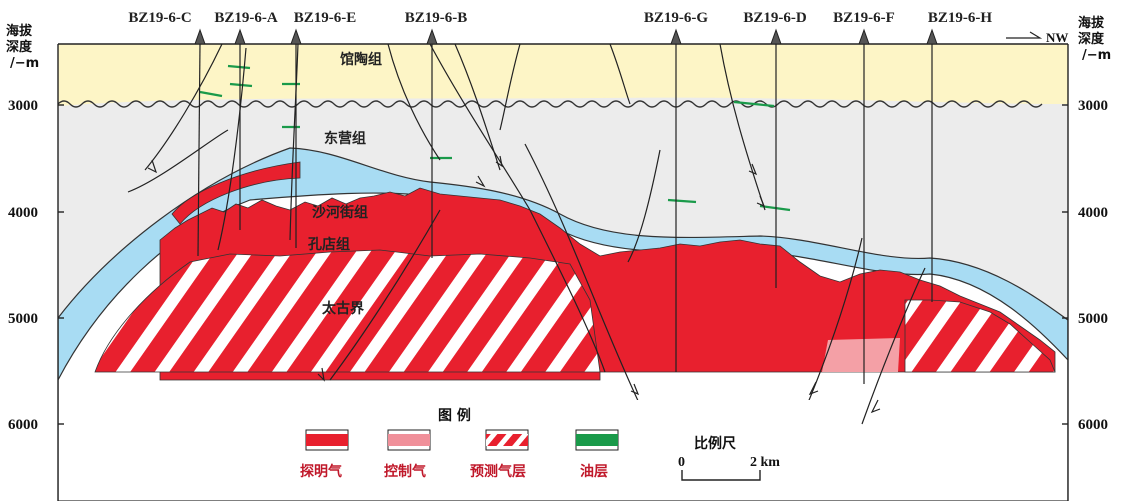 This screenshot has height=501, width=1124. What do you see at coordinates (409, 440) in the screenshot?
I see `legend-swatch-controlled-gas` at bounding box center [409, 440].